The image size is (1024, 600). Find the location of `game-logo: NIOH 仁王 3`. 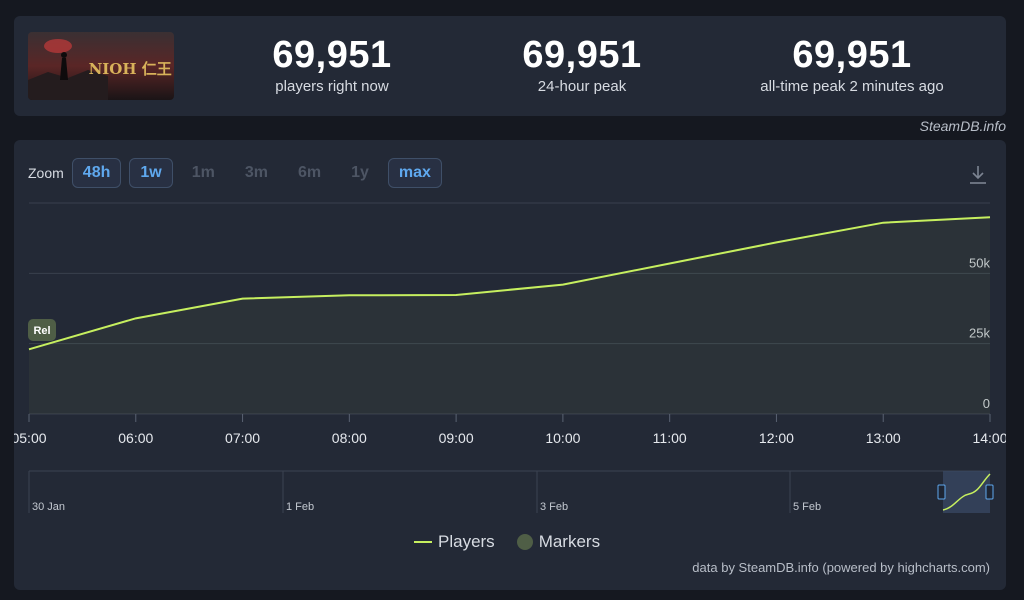

game-logo: NIOH 仁王 3 is located at coordinates (101, 66).